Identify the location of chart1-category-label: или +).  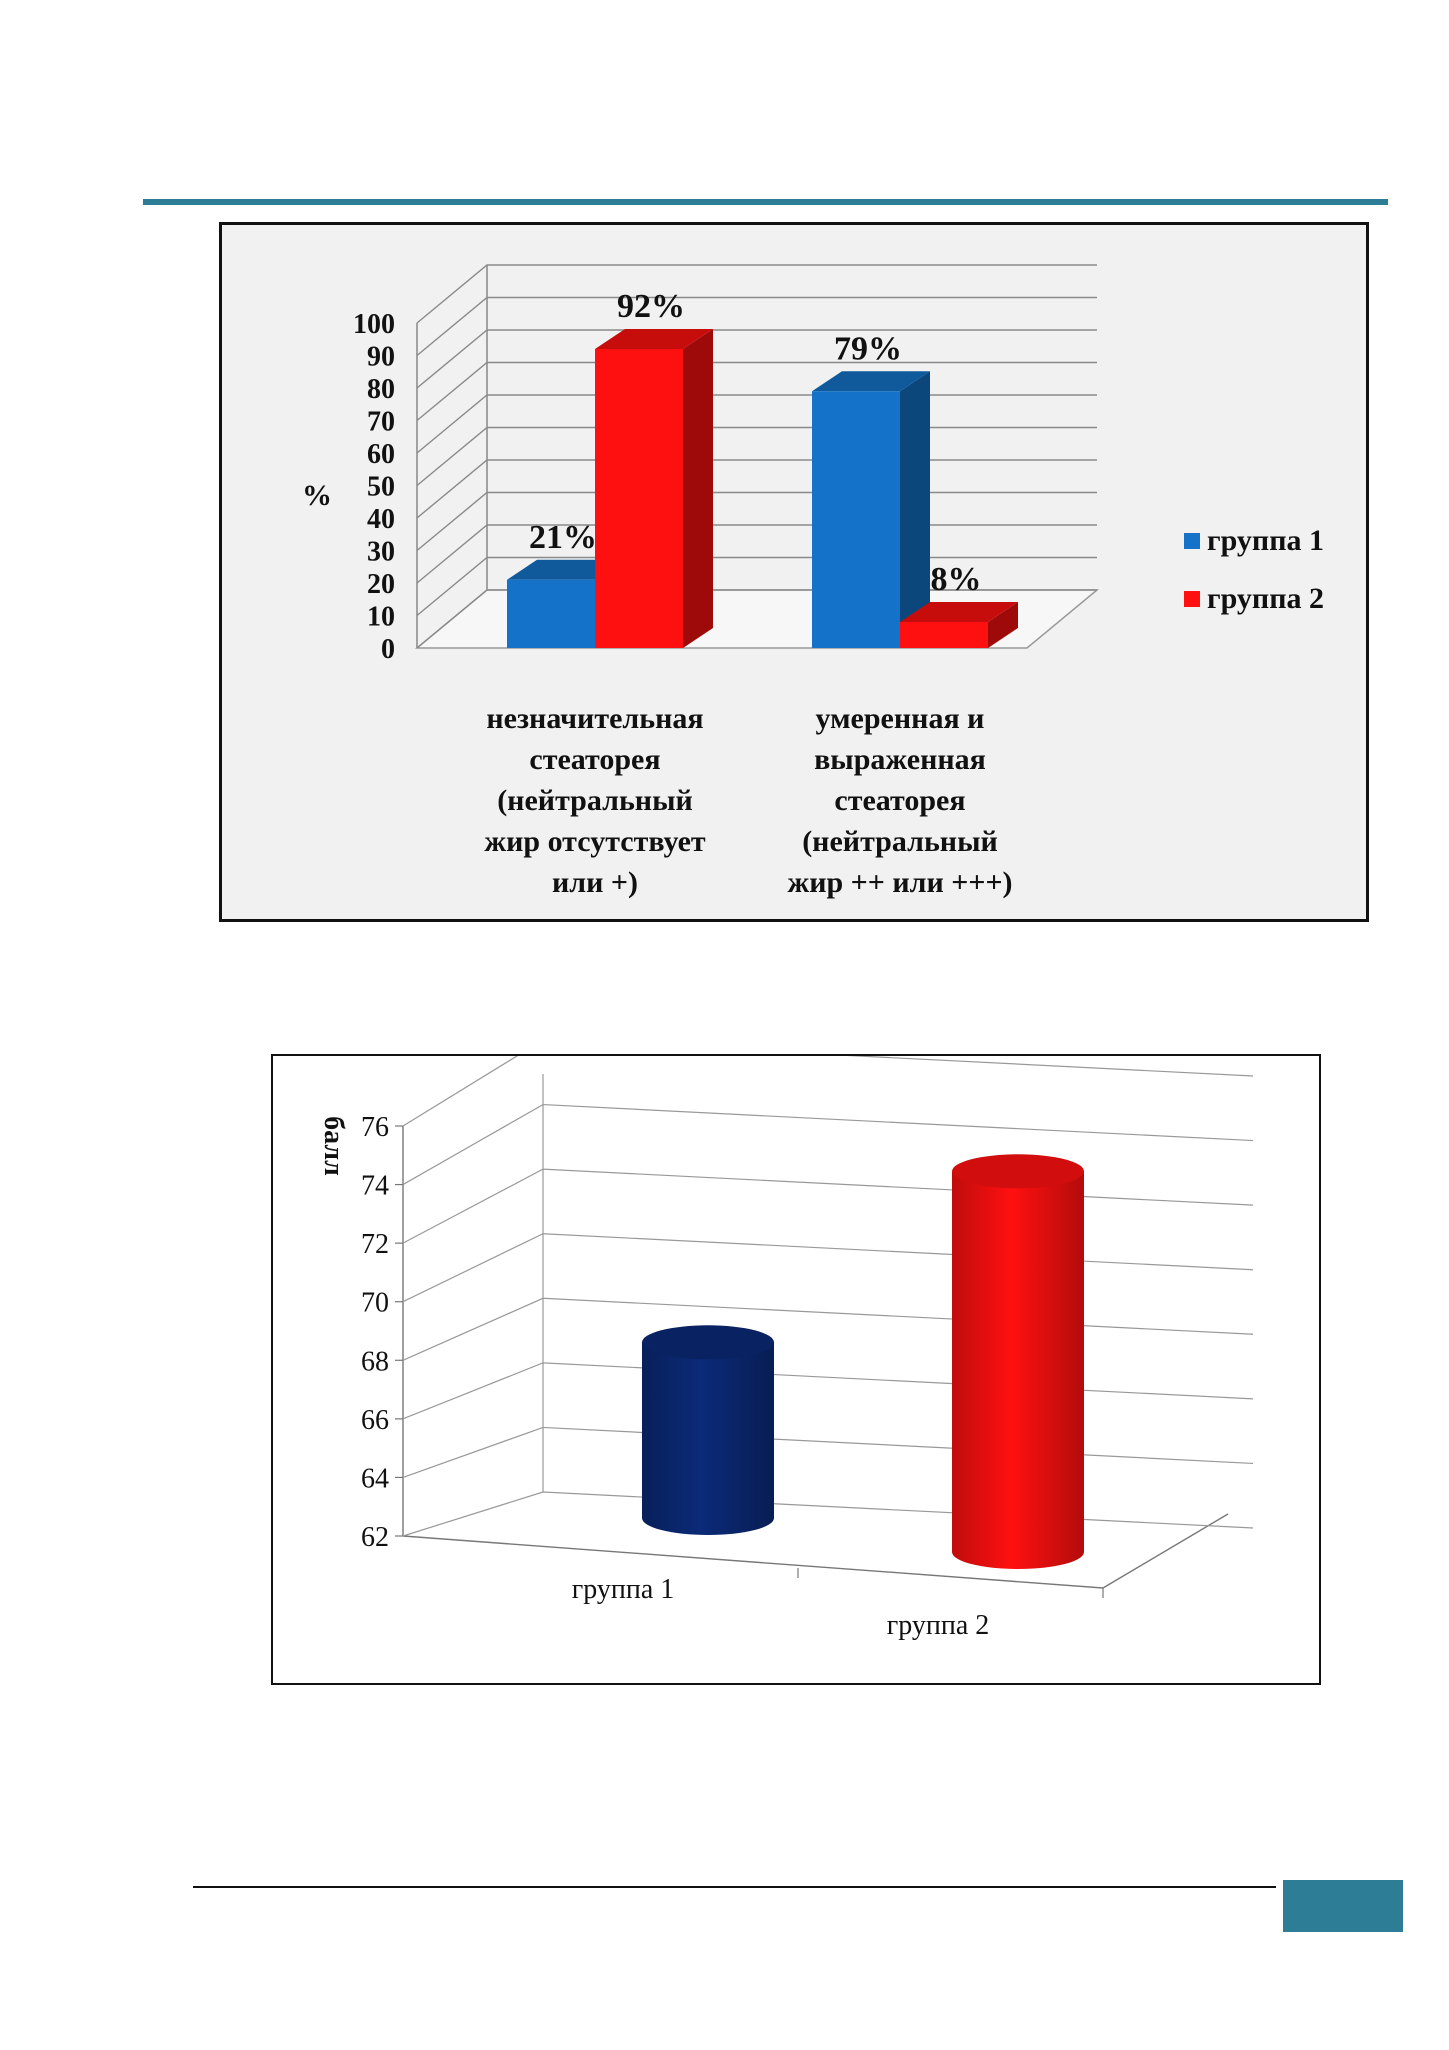
(595, 882).